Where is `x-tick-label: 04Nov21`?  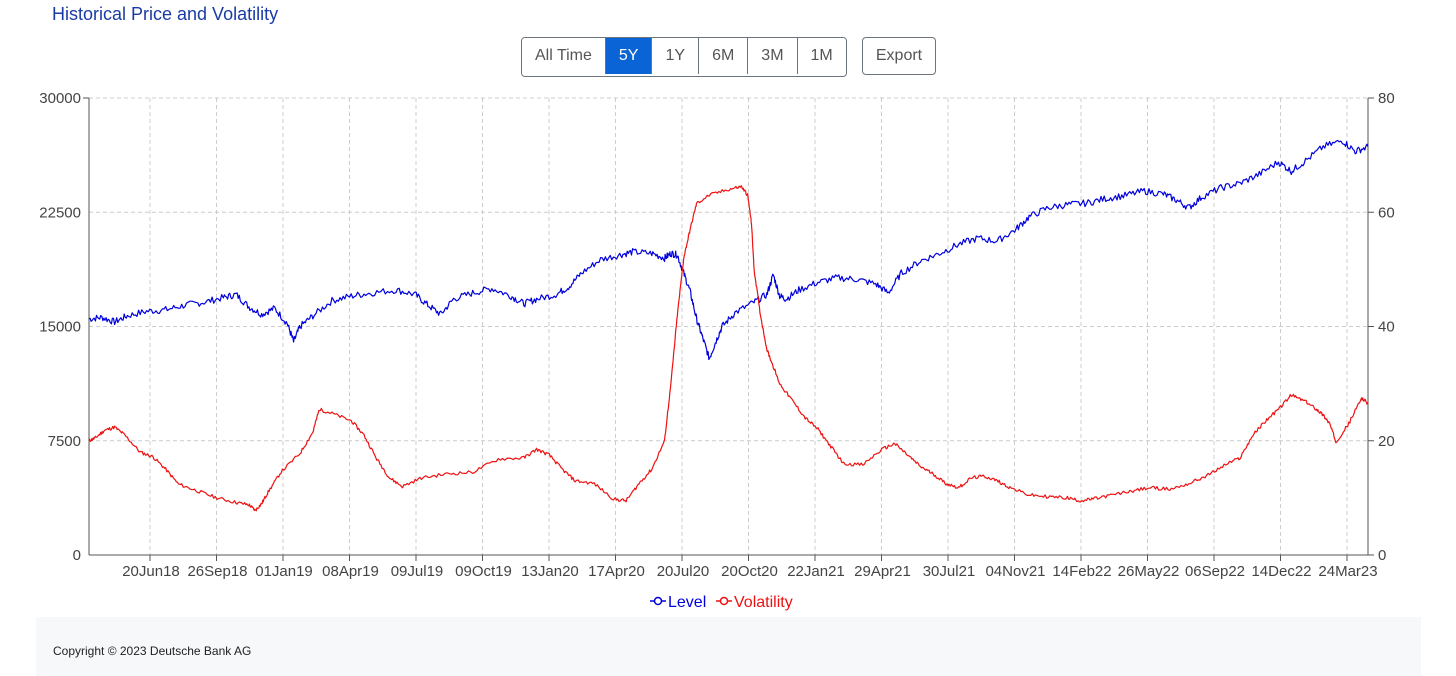 x-tick-label: 04Nov21 is located at coordinates (1015, 571).